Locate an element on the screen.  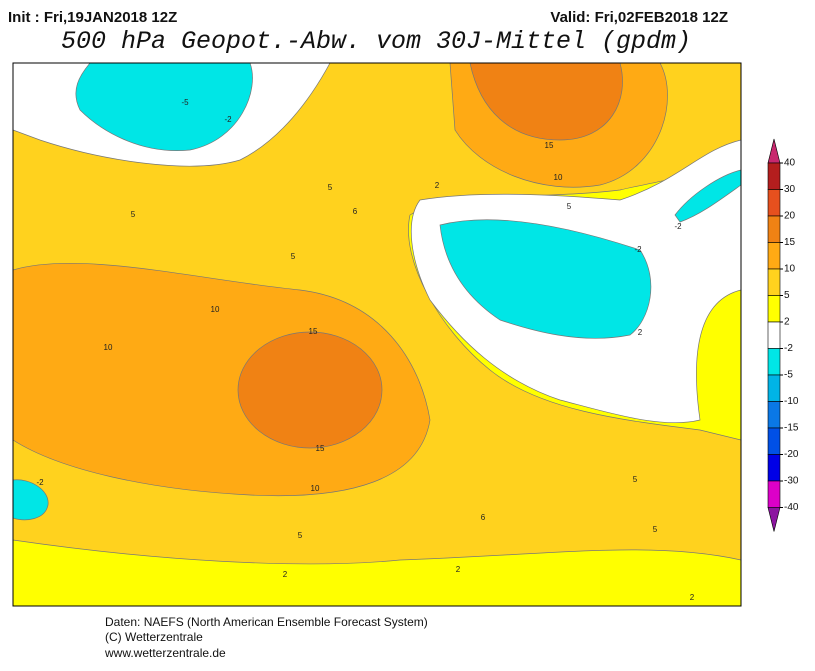
colorbar-label: -2 is located at coordinates (788, 348).